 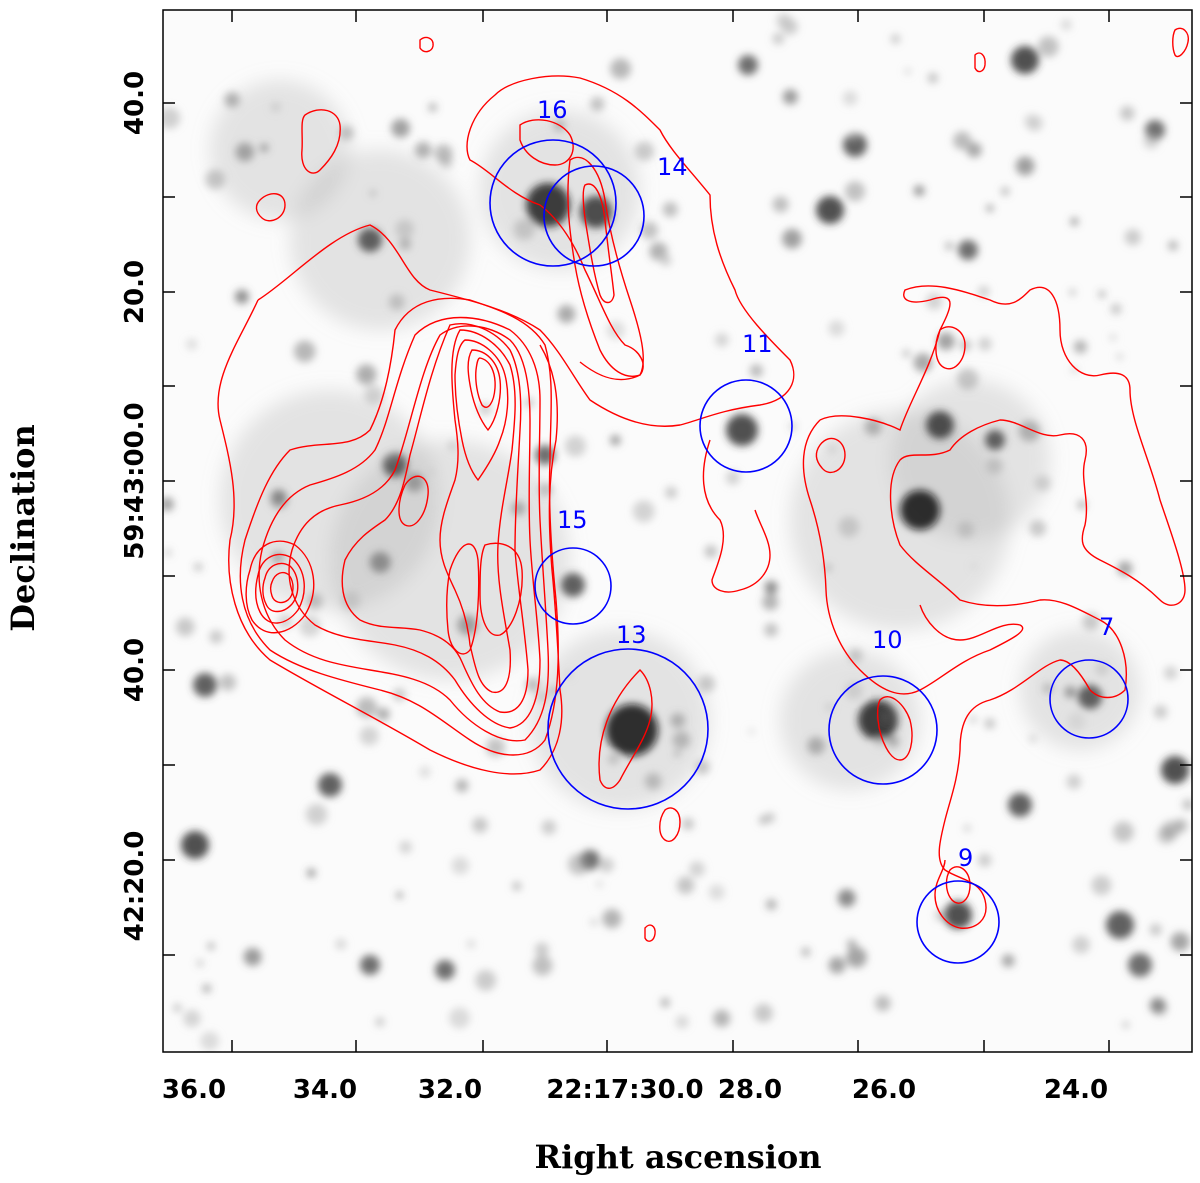 What do you see at coordinates (526, 251) in the screenshot?
I see `contour-outer-left` at bounding box center [526, 251].